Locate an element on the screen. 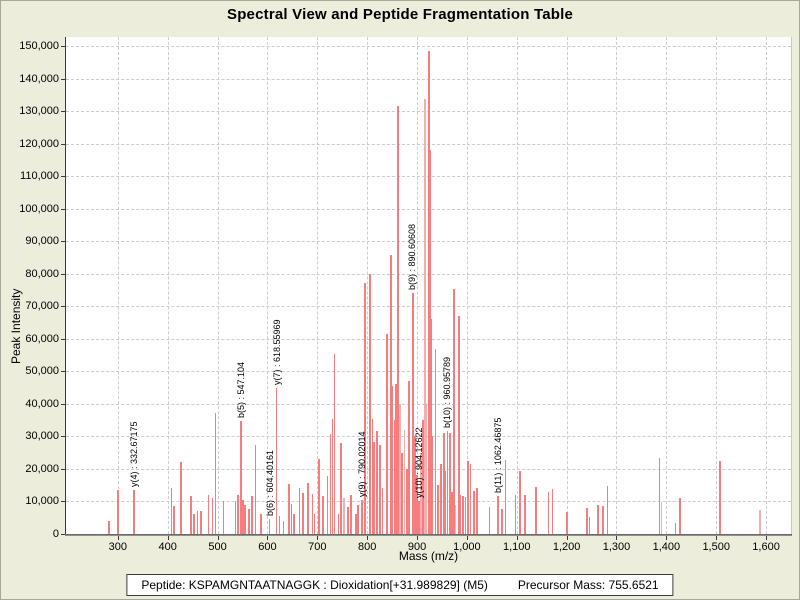 The height and width of the screenshot is (600, 800). plot-right-border is located at coordinates (791, 285).